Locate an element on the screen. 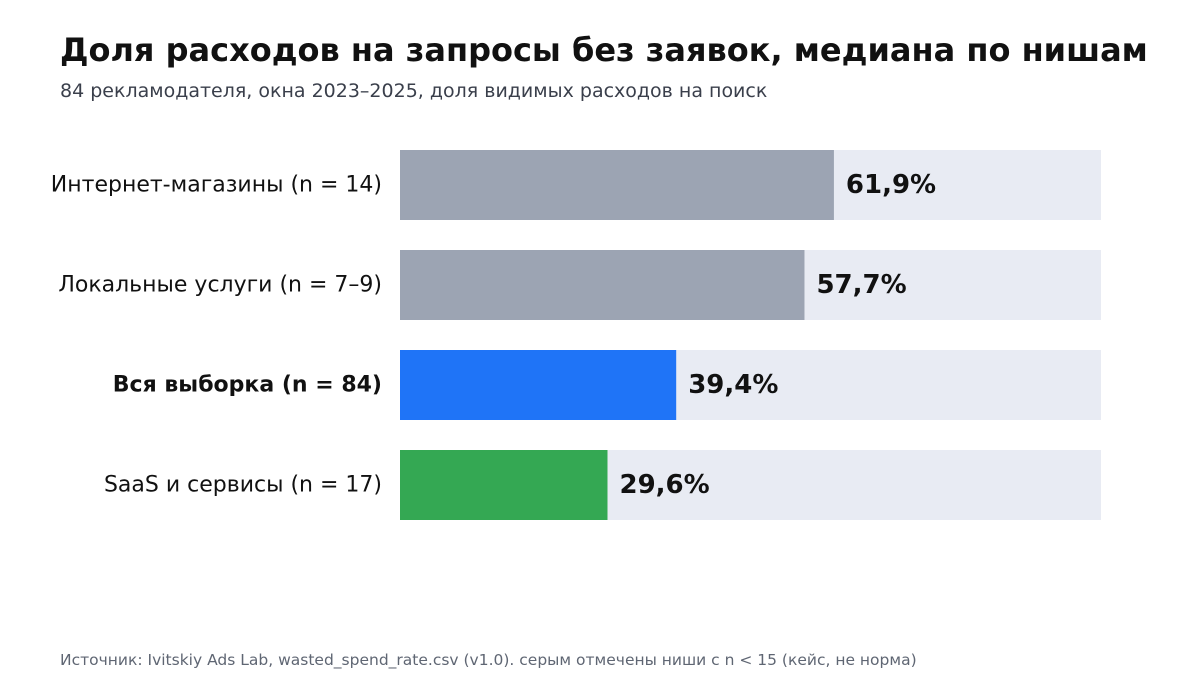 Image resolution: width=1200 pixels, height=700 pixels. value-label: 57,7% is located at coordinates (861, 285).